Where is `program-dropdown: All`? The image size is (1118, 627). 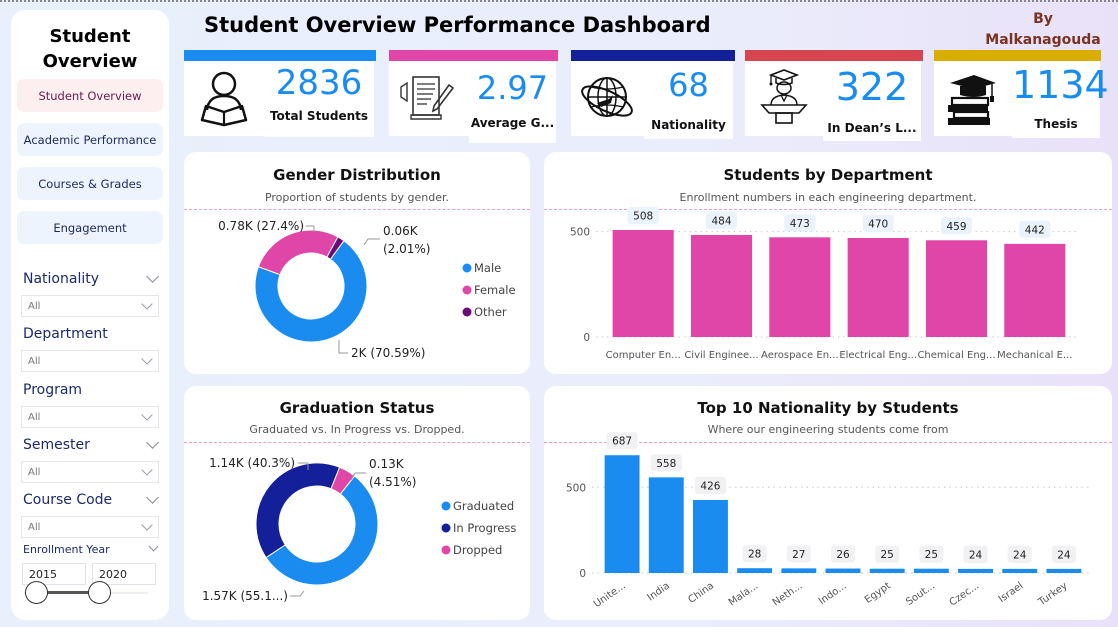
program-dropdown: All is located at coordinates (90, 417).